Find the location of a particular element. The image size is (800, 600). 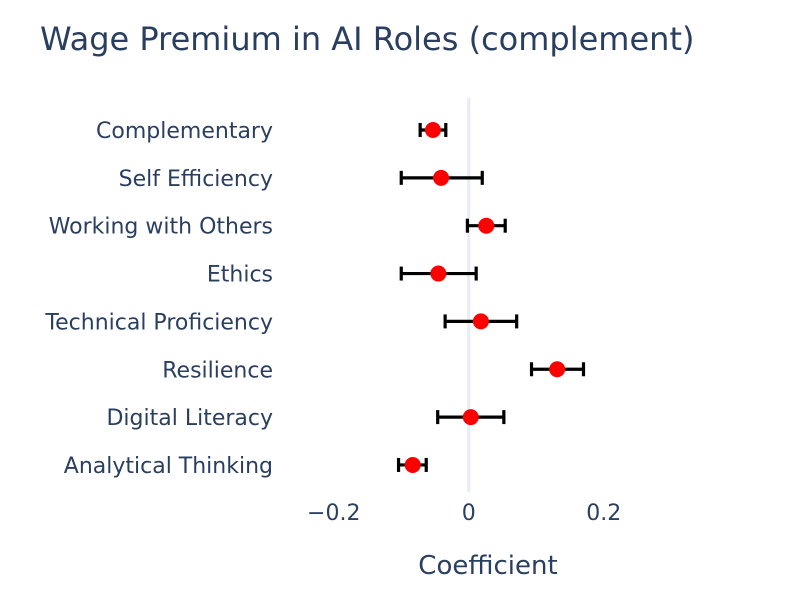

y-tick-label: Ethics is located at coordinates (240, 275).